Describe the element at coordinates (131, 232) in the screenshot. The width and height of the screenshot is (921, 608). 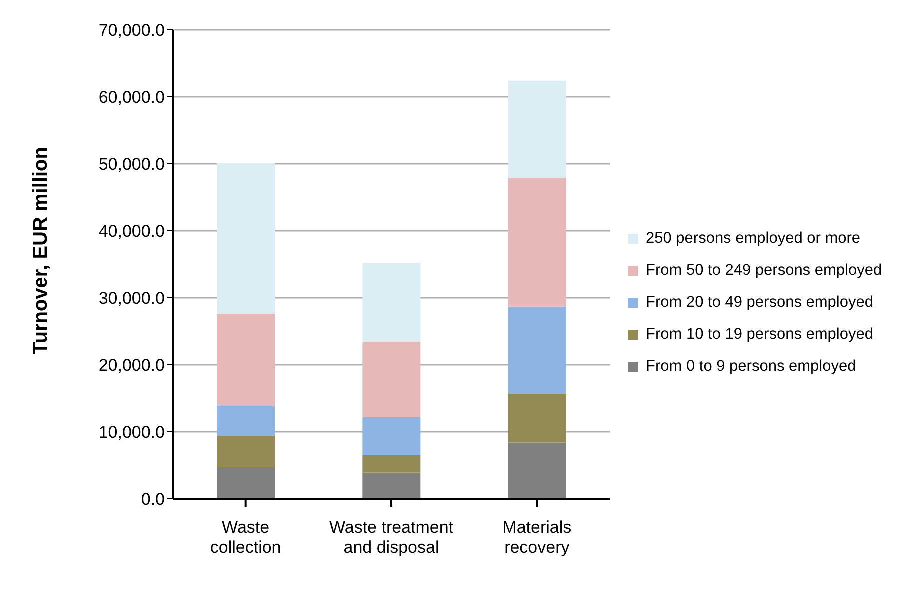
I see `y-tick-label: 40,000.0` at that location.